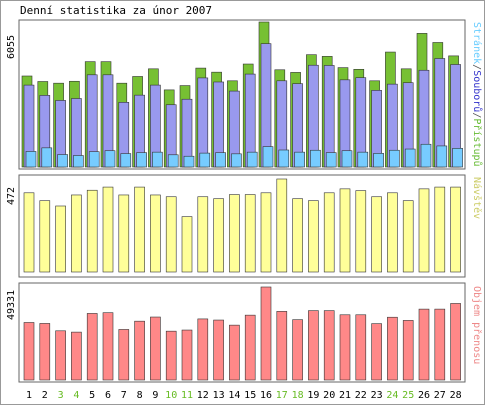 This screenshot has width=485, height=405. Describe the element at coordinates (116, 10) in the screenshot. I see `chart-title: Denní statistika za únor 2007` at that location.